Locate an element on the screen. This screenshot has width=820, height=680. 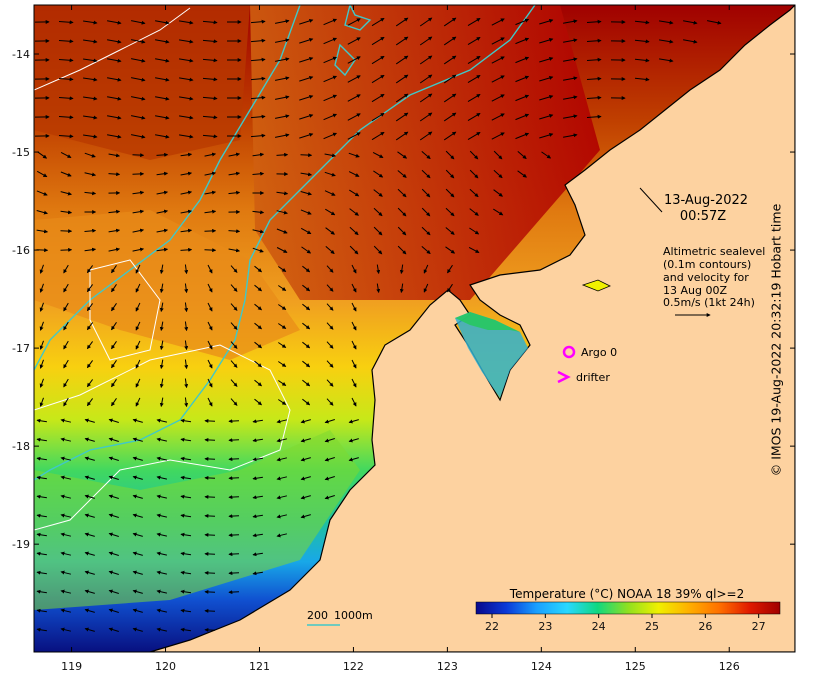
coastal-pond is located at coordinates (596, 285).